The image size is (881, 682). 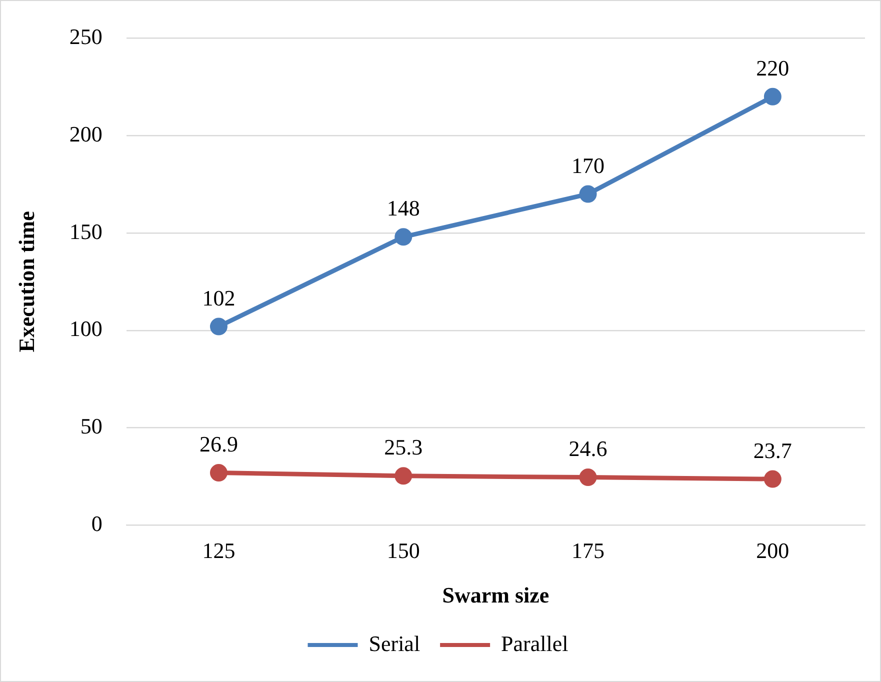 What do you see at coordinates (218, 444) in the screenshot?
I see `data-label: 26.9` at bounding box center [218, 444].